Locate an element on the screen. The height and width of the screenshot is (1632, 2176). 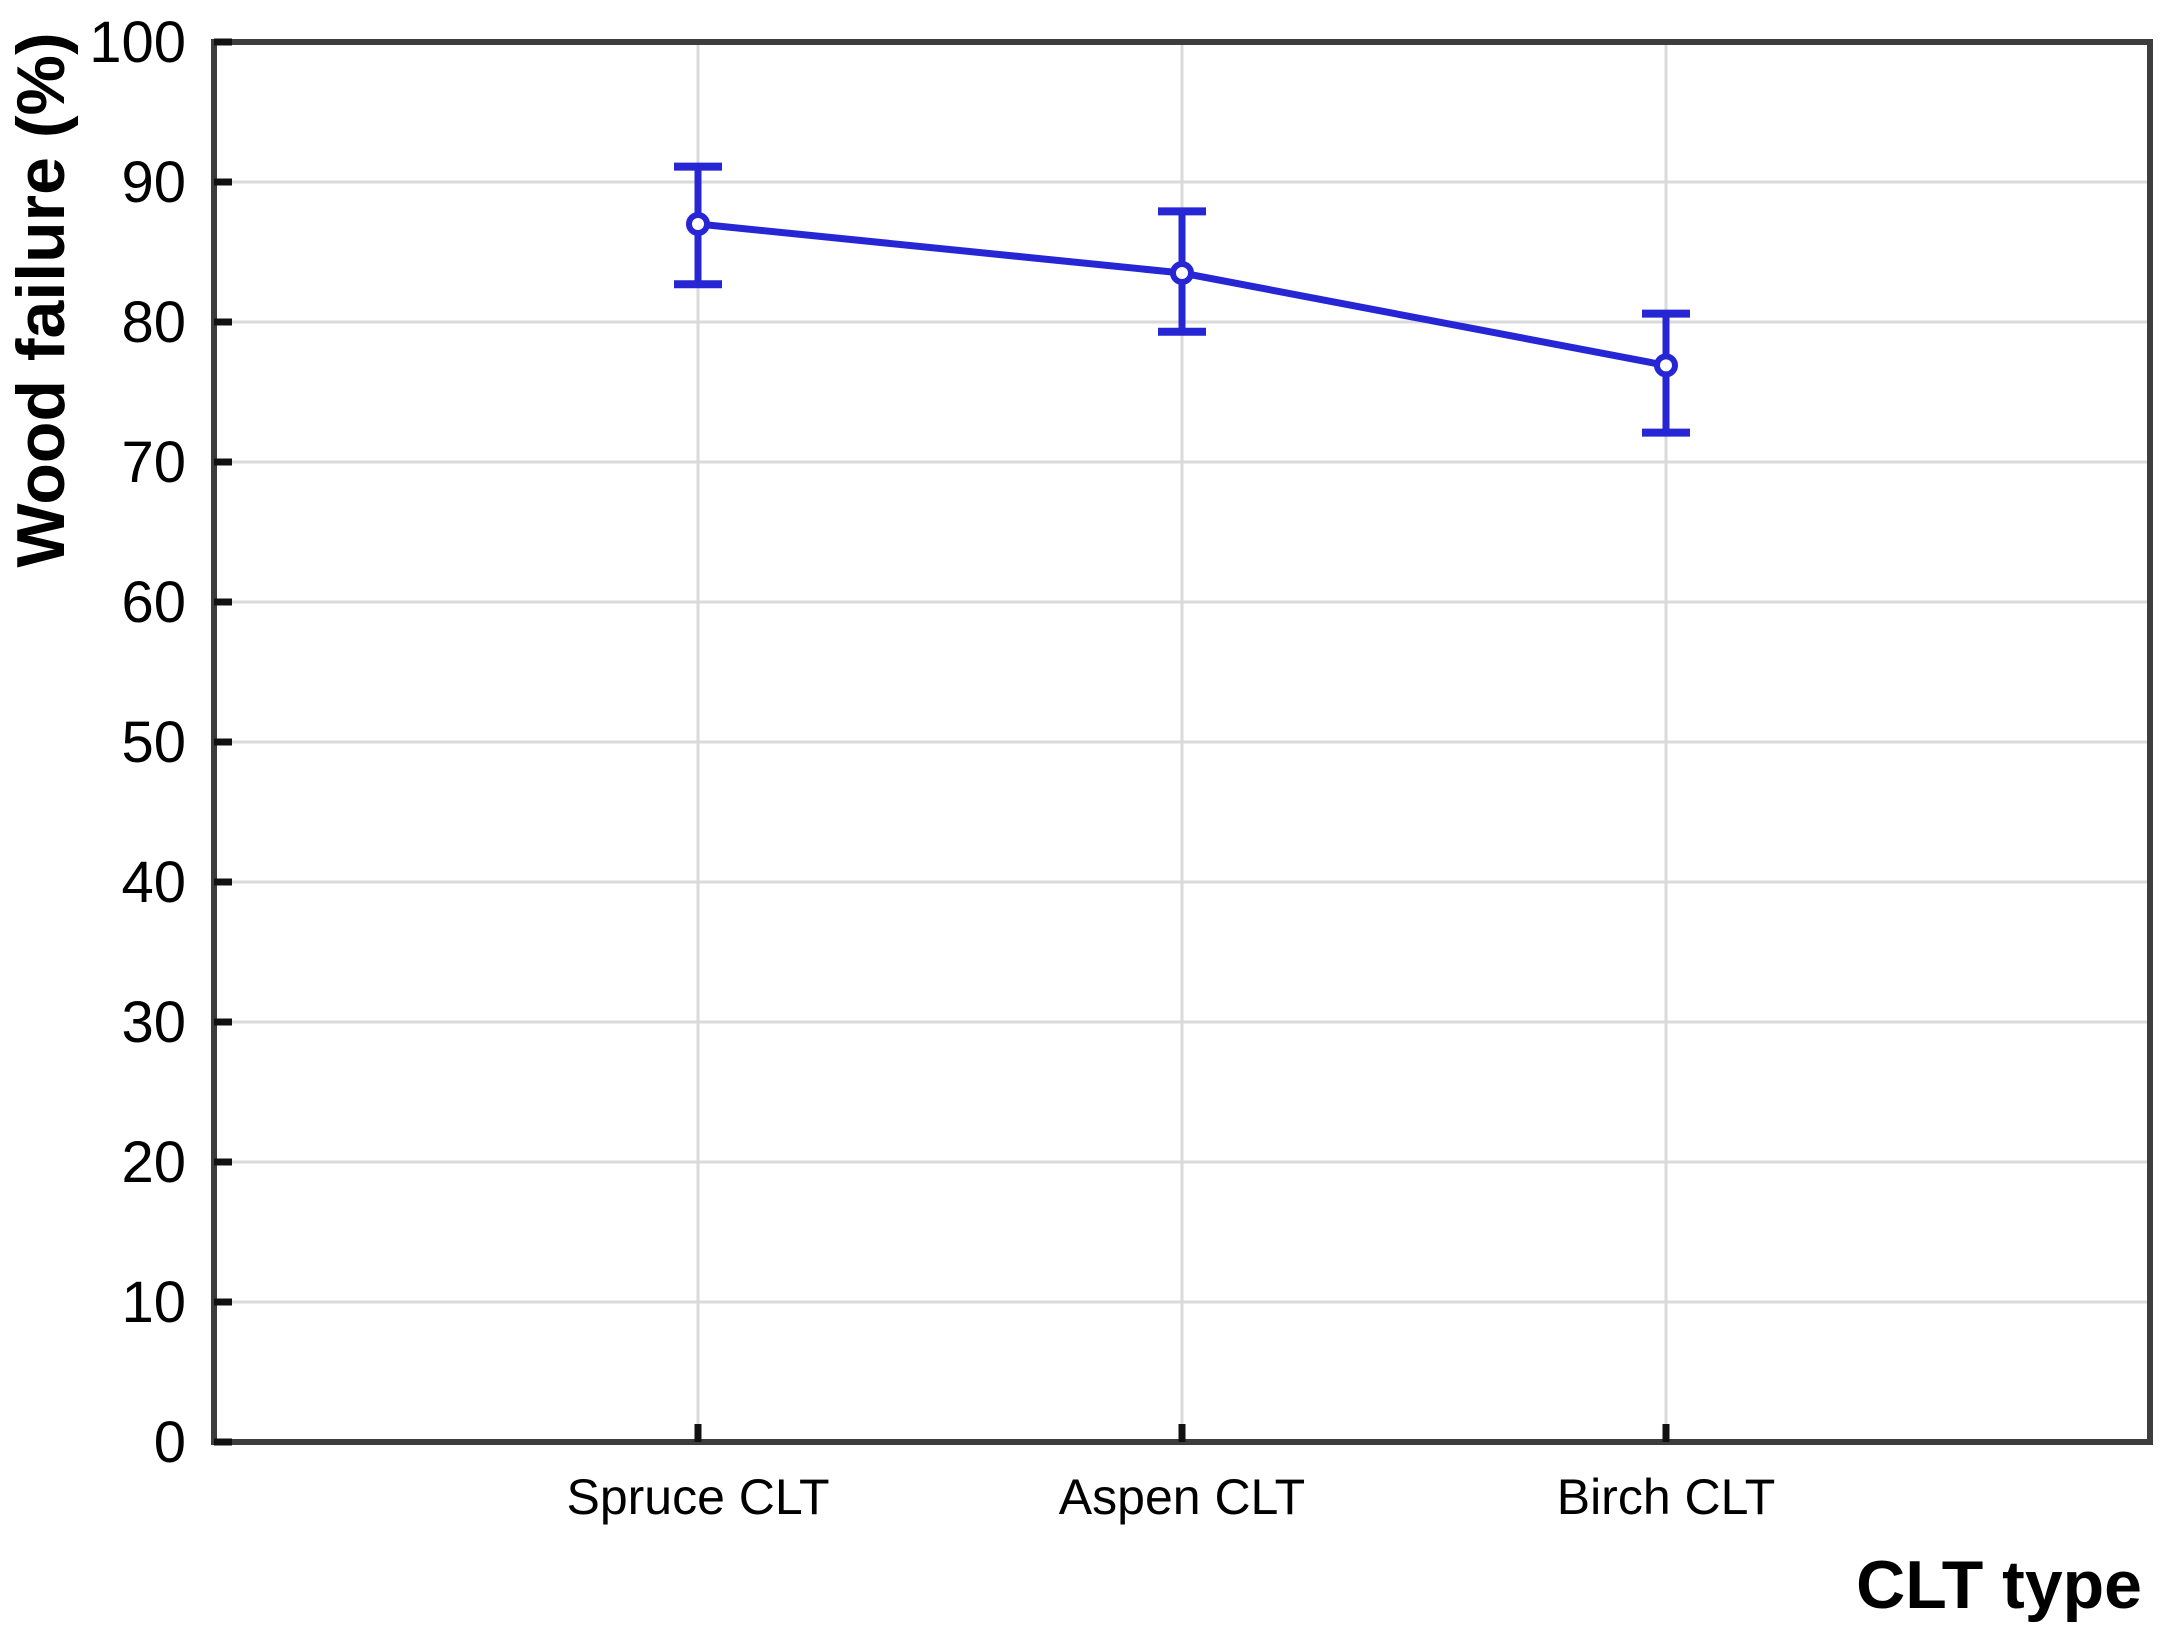
x-tick-label: Birch CLT is located at coordinates (1666, 1497).